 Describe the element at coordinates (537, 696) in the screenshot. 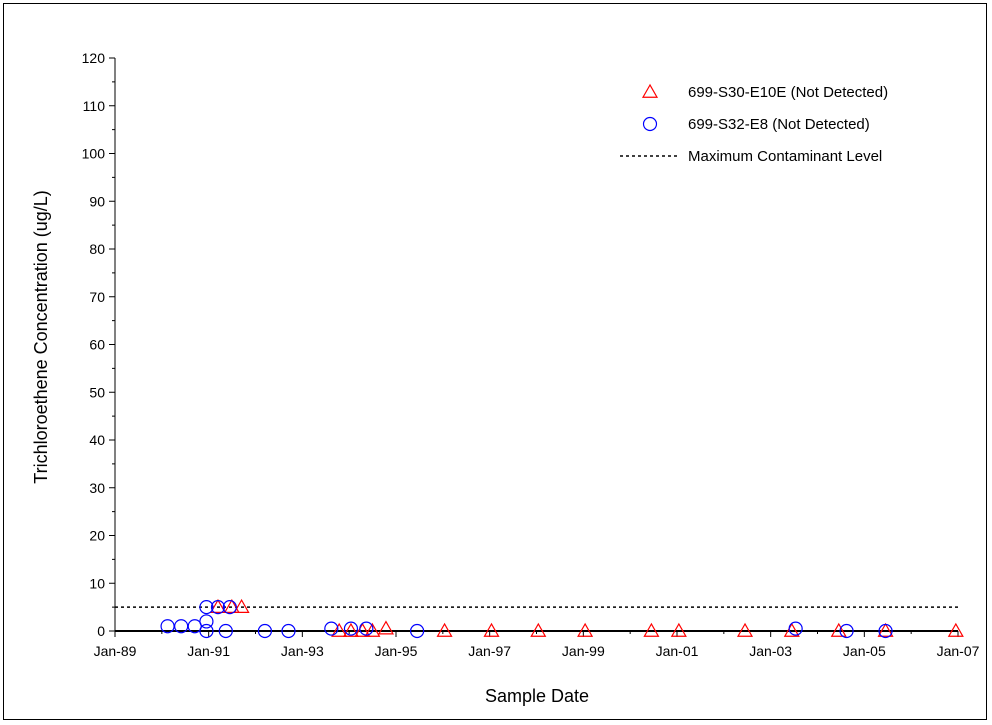

I see `x-axis-title: Sample Date` at that location.